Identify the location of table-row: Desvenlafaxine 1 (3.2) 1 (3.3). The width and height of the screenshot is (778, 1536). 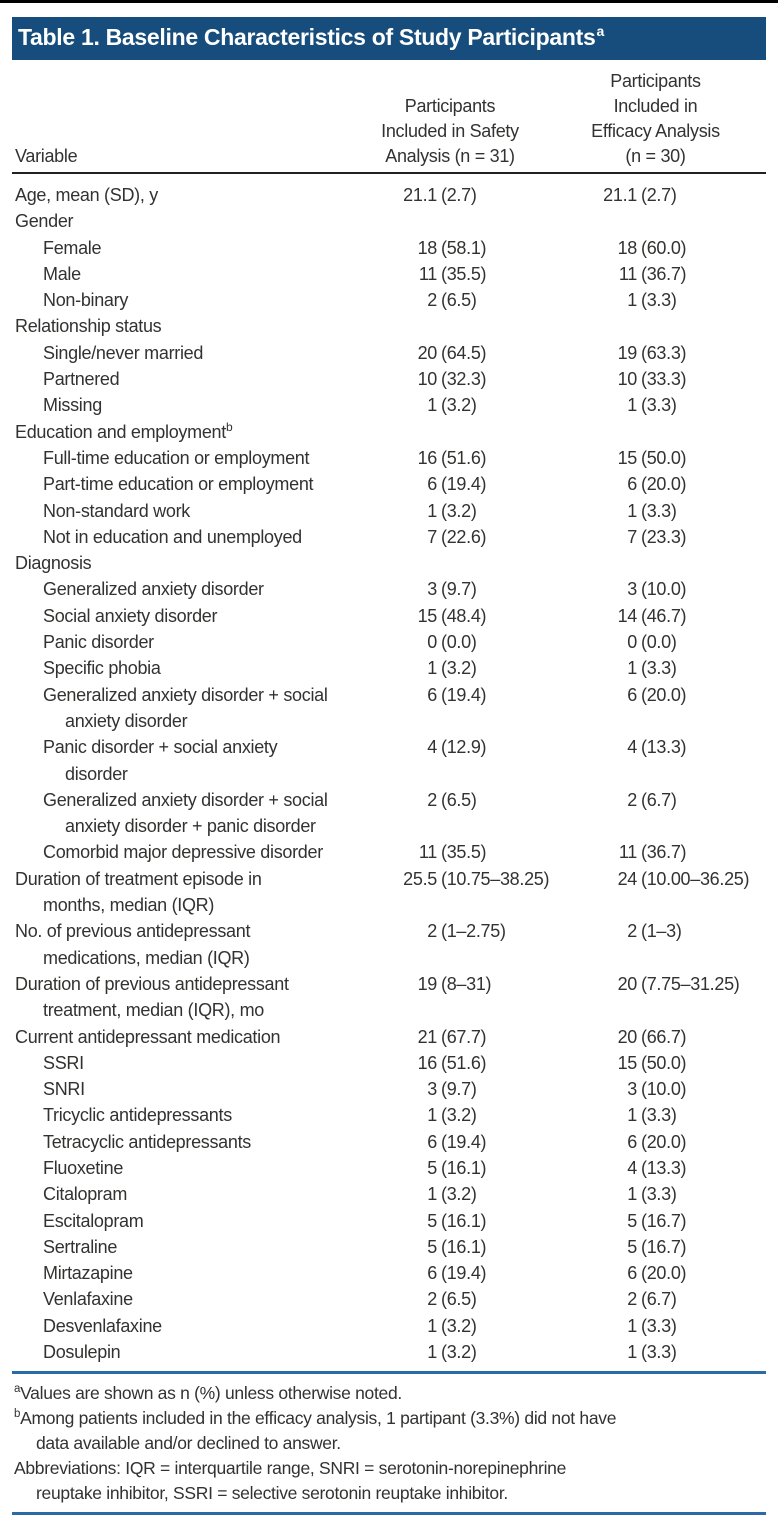
(389, 1326).